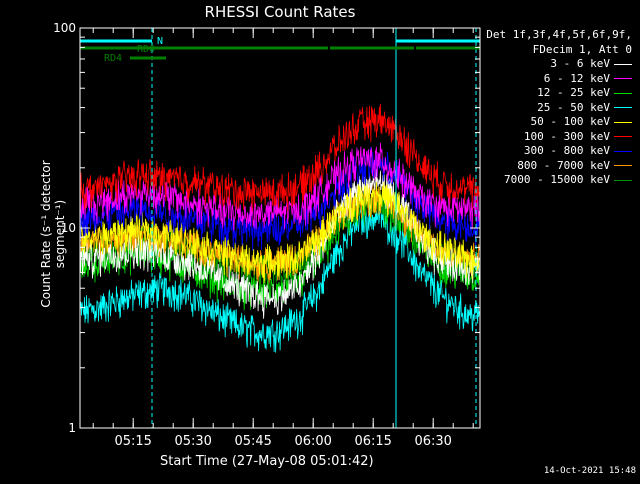 The height and width of the screenshot is (484, 640). I want to click on legend-label: 6 - 12 keV, so click(576, 78).